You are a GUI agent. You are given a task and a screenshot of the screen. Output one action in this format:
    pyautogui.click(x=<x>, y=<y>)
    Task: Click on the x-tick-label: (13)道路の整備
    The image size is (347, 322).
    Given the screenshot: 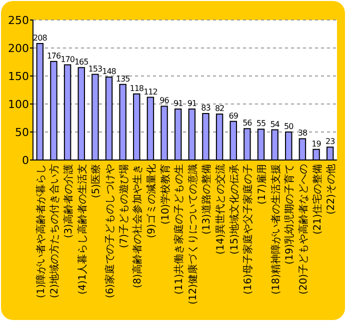 What is the action you would take?
    pyautogui.click(x=206, y=199)
    